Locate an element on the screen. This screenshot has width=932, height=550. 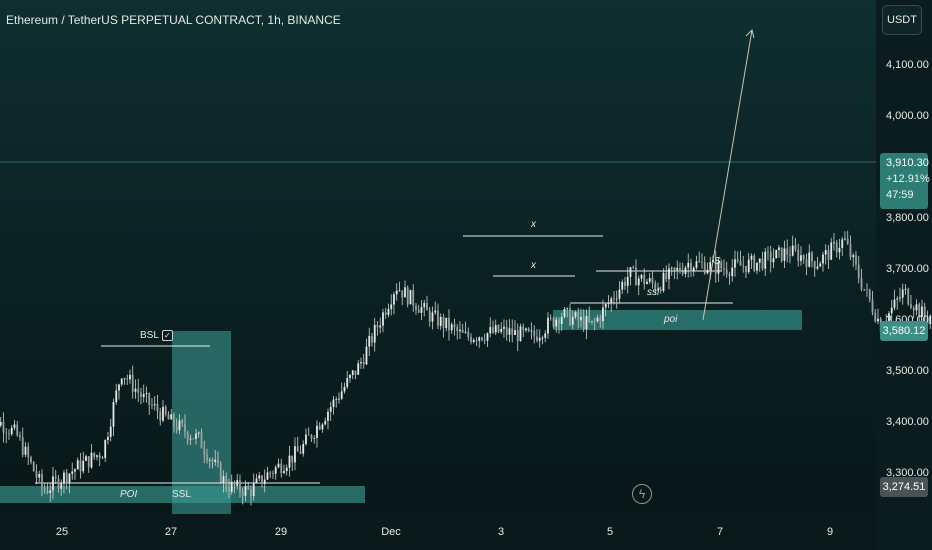
ssl-annotation-right: ssl is located at coordinates (653, 292).